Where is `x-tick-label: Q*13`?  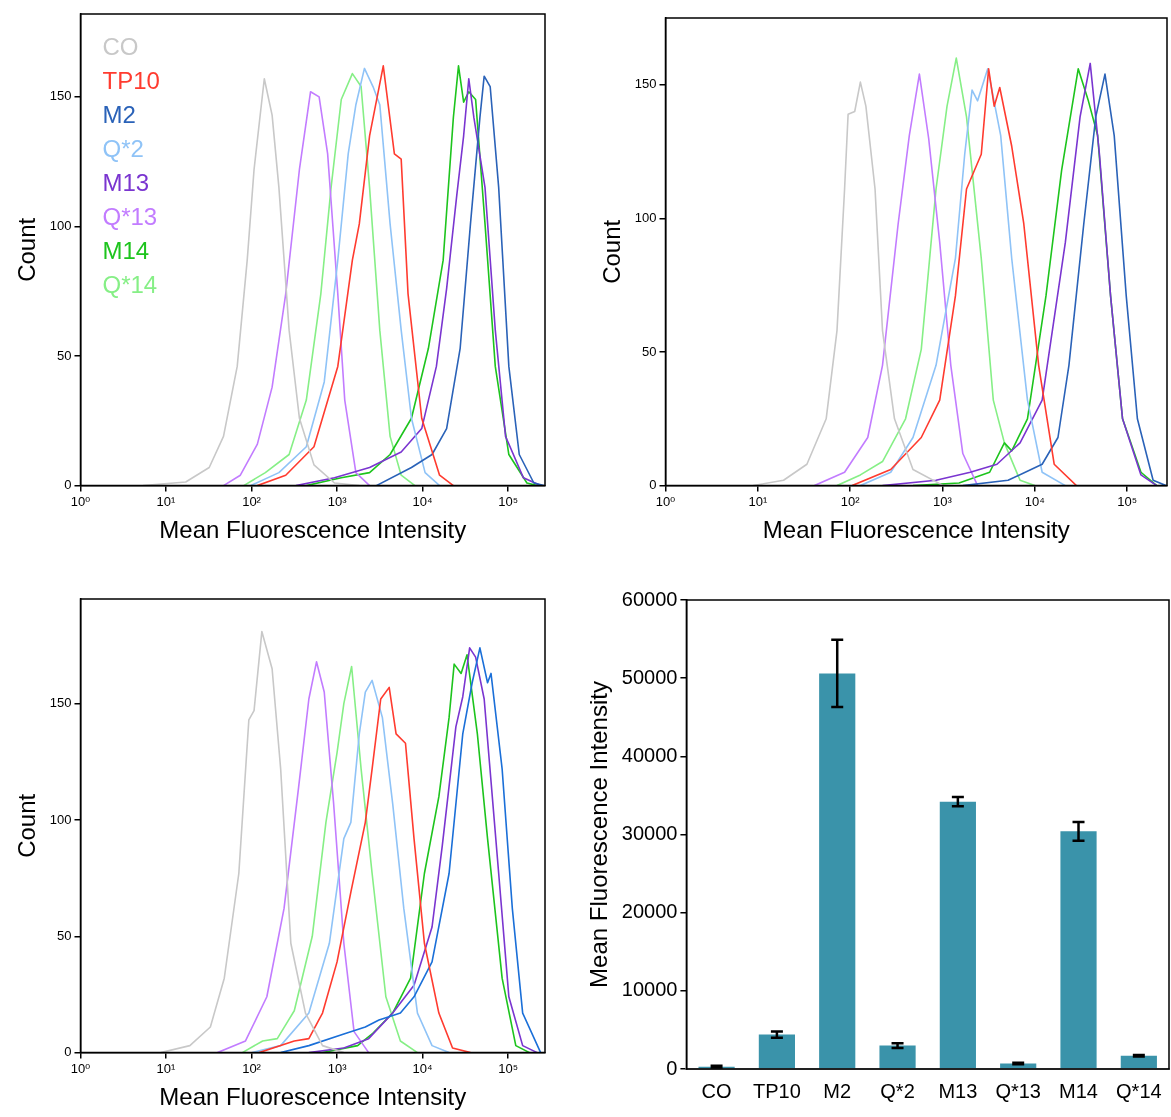
x-tick-label: Q*13 is located at coordinates (1018, 1090).